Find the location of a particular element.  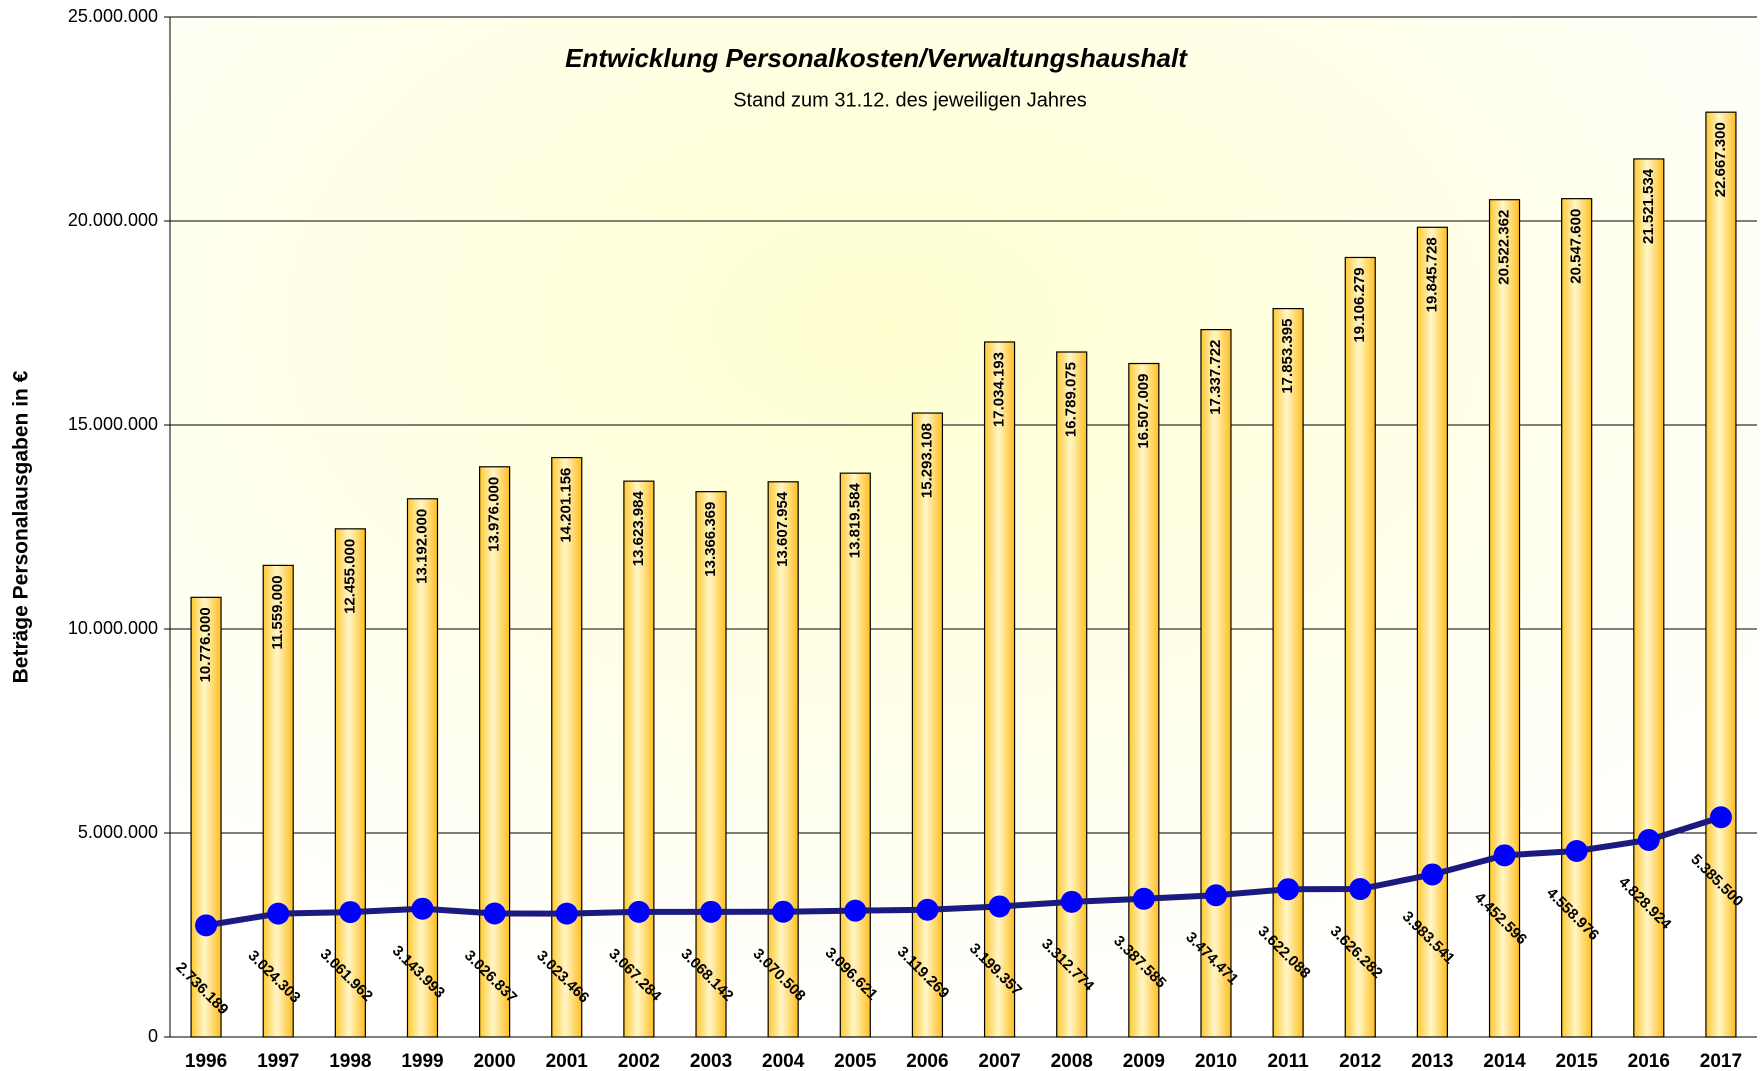

bar-value-label: 19.106.279 is located at coordinates (1359, 304).